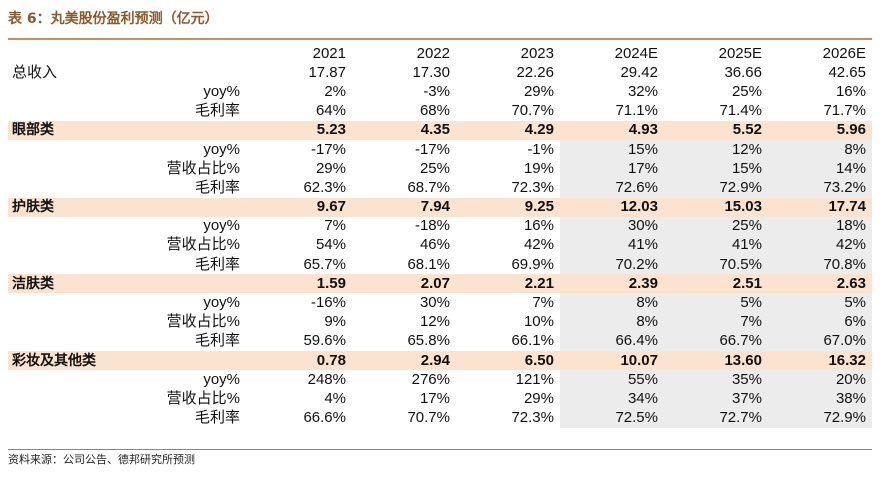 This screenshot has width=881, height=479. Describe the element at coordinates (534, 379) in the screenshot. I see `value-cell: 121%` at that location.